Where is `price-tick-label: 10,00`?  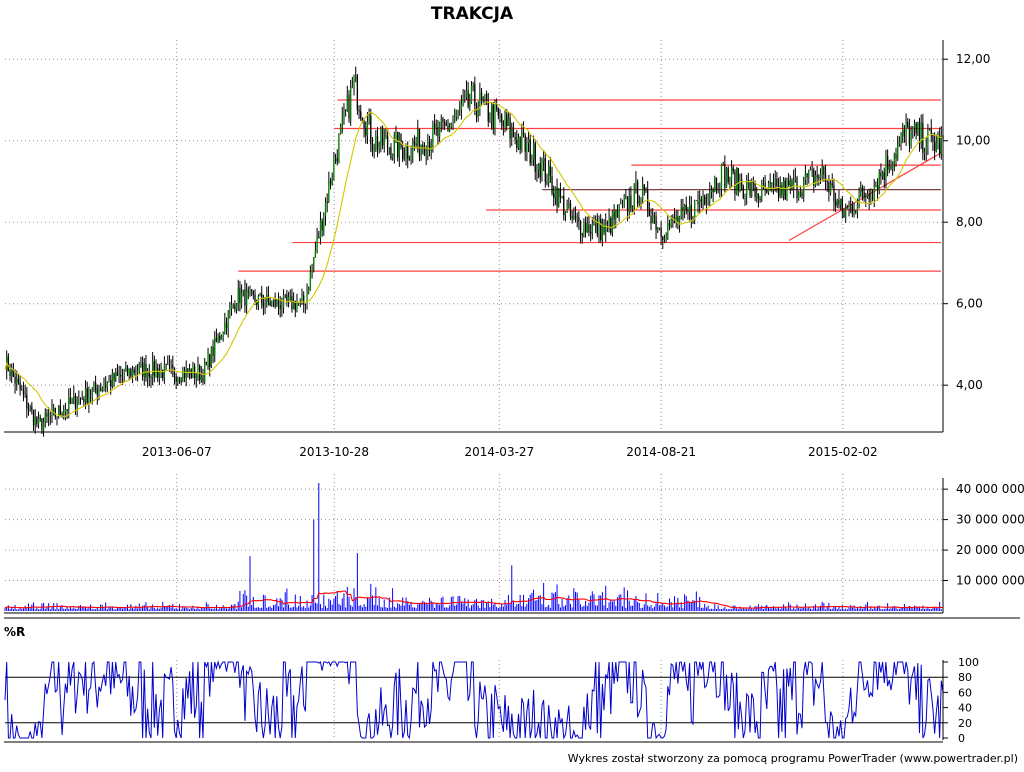 price-tick-label: 10,00 is located at coordinates (973, 141).